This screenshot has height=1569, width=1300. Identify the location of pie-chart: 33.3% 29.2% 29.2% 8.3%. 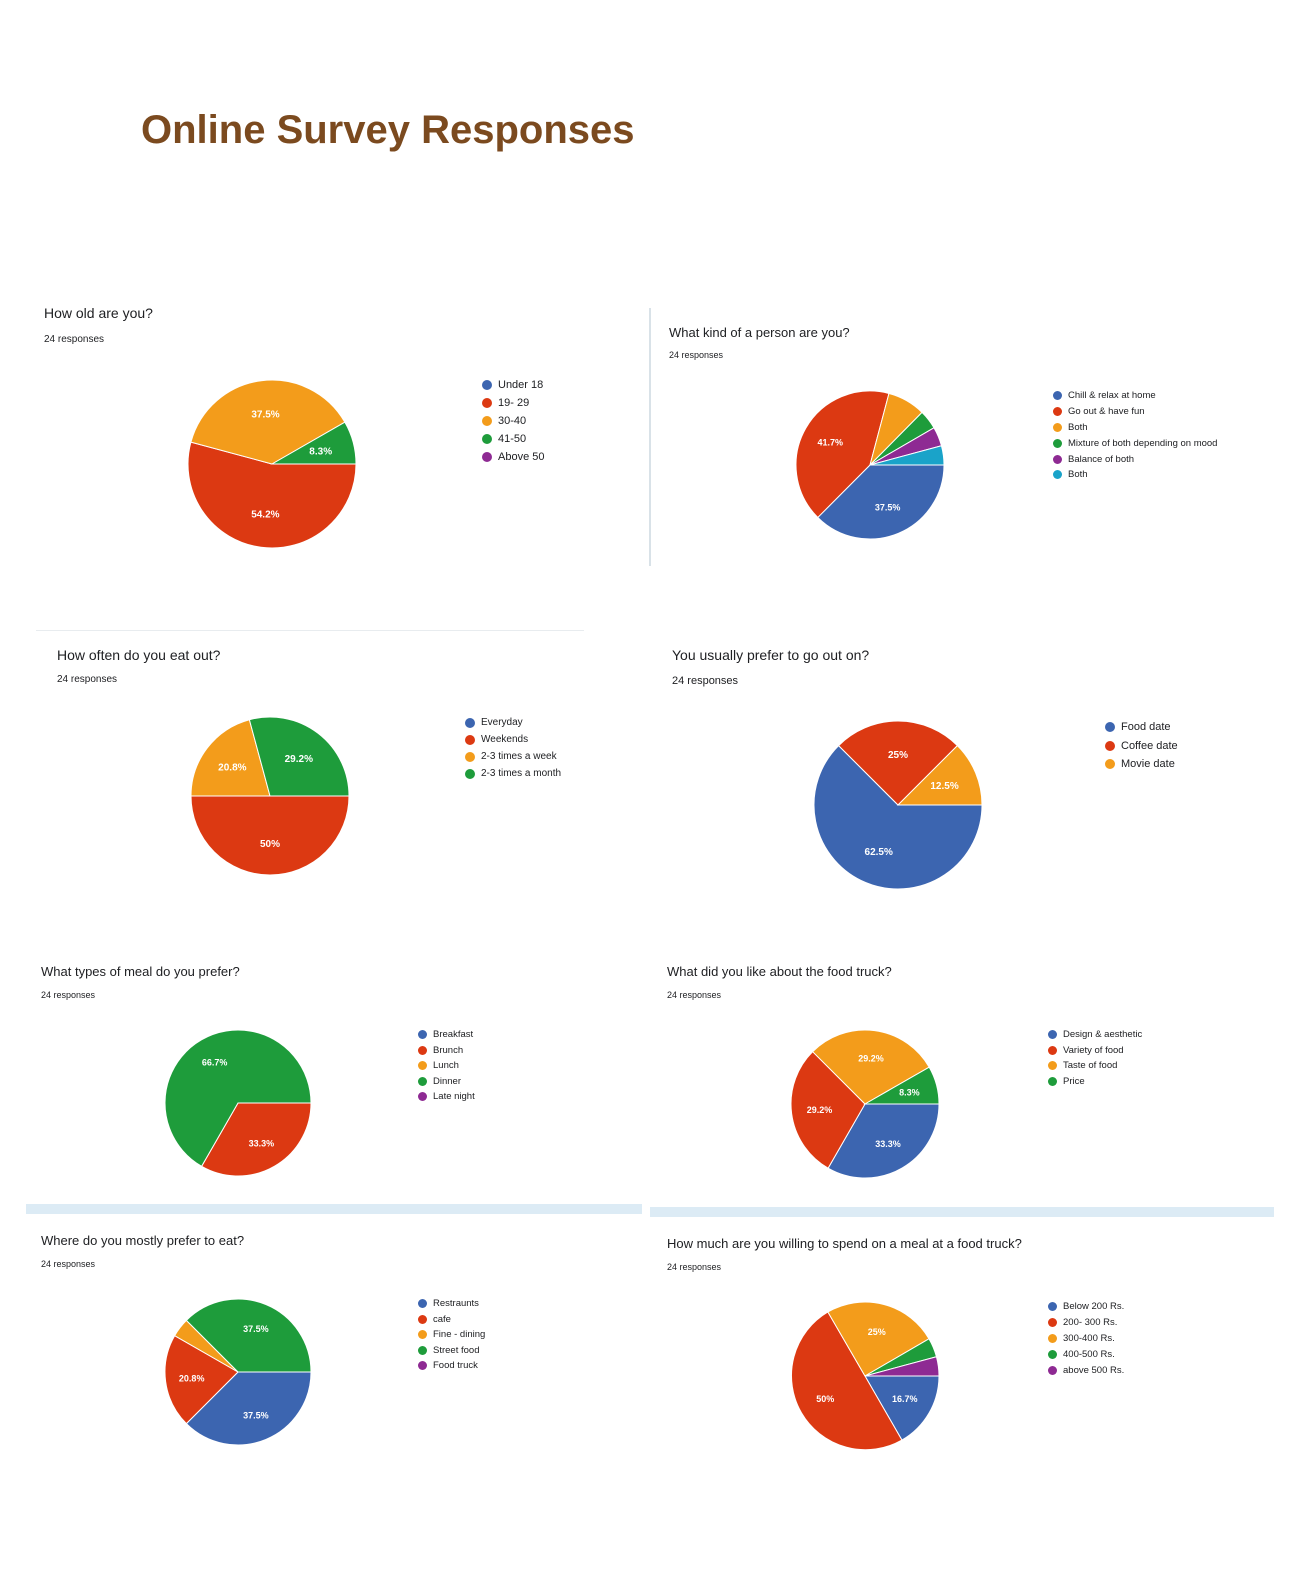
(865, 1104).